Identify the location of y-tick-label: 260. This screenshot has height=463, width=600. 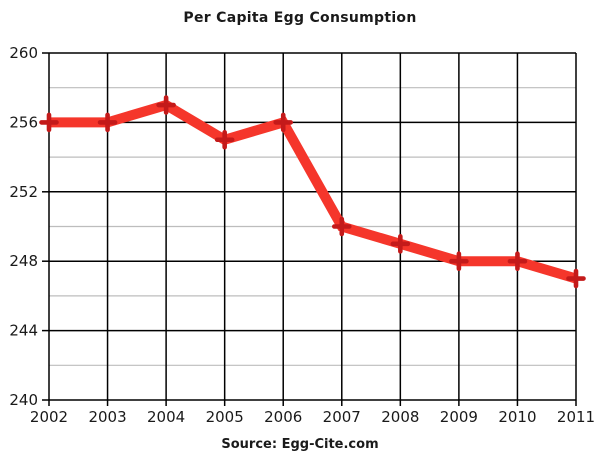
(23, 53).